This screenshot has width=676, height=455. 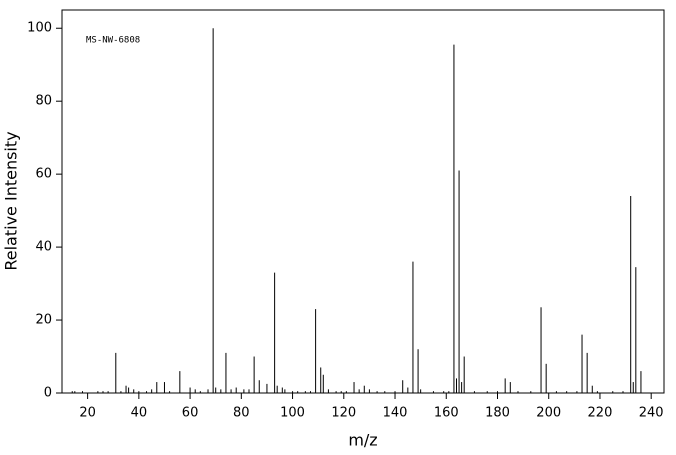 I want to click on x-tick-label: 40, so click(x=139, y=413).